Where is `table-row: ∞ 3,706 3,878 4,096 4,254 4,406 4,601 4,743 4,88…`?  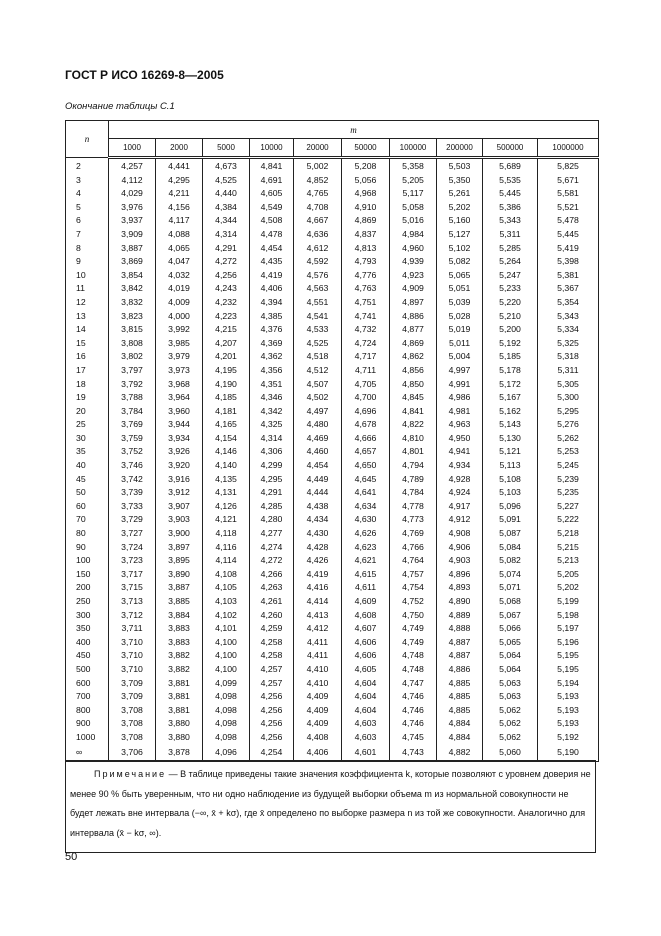 table-row: ∞ 3,706 3,878 4,096 4,254 4,406 4,601 4,743 4,88… is located at coordinates (332, 753).